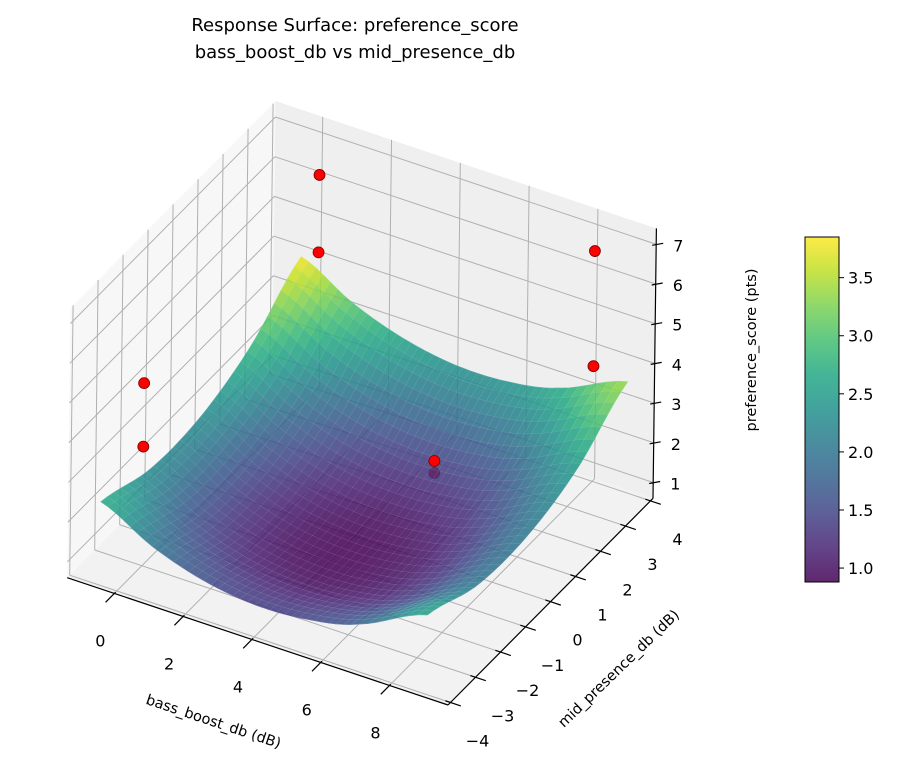  Describe the element at coordinates (627, 589) in the screenshot. I see `y-tick-label: 2` at that location.